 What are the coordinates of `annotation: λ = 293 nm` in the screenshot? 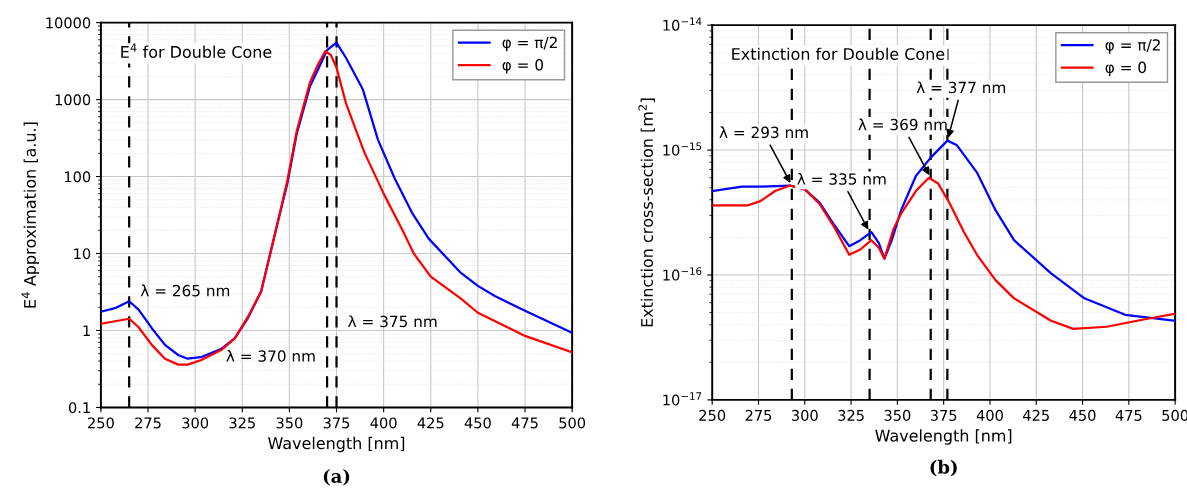 It's located at (763, 132).